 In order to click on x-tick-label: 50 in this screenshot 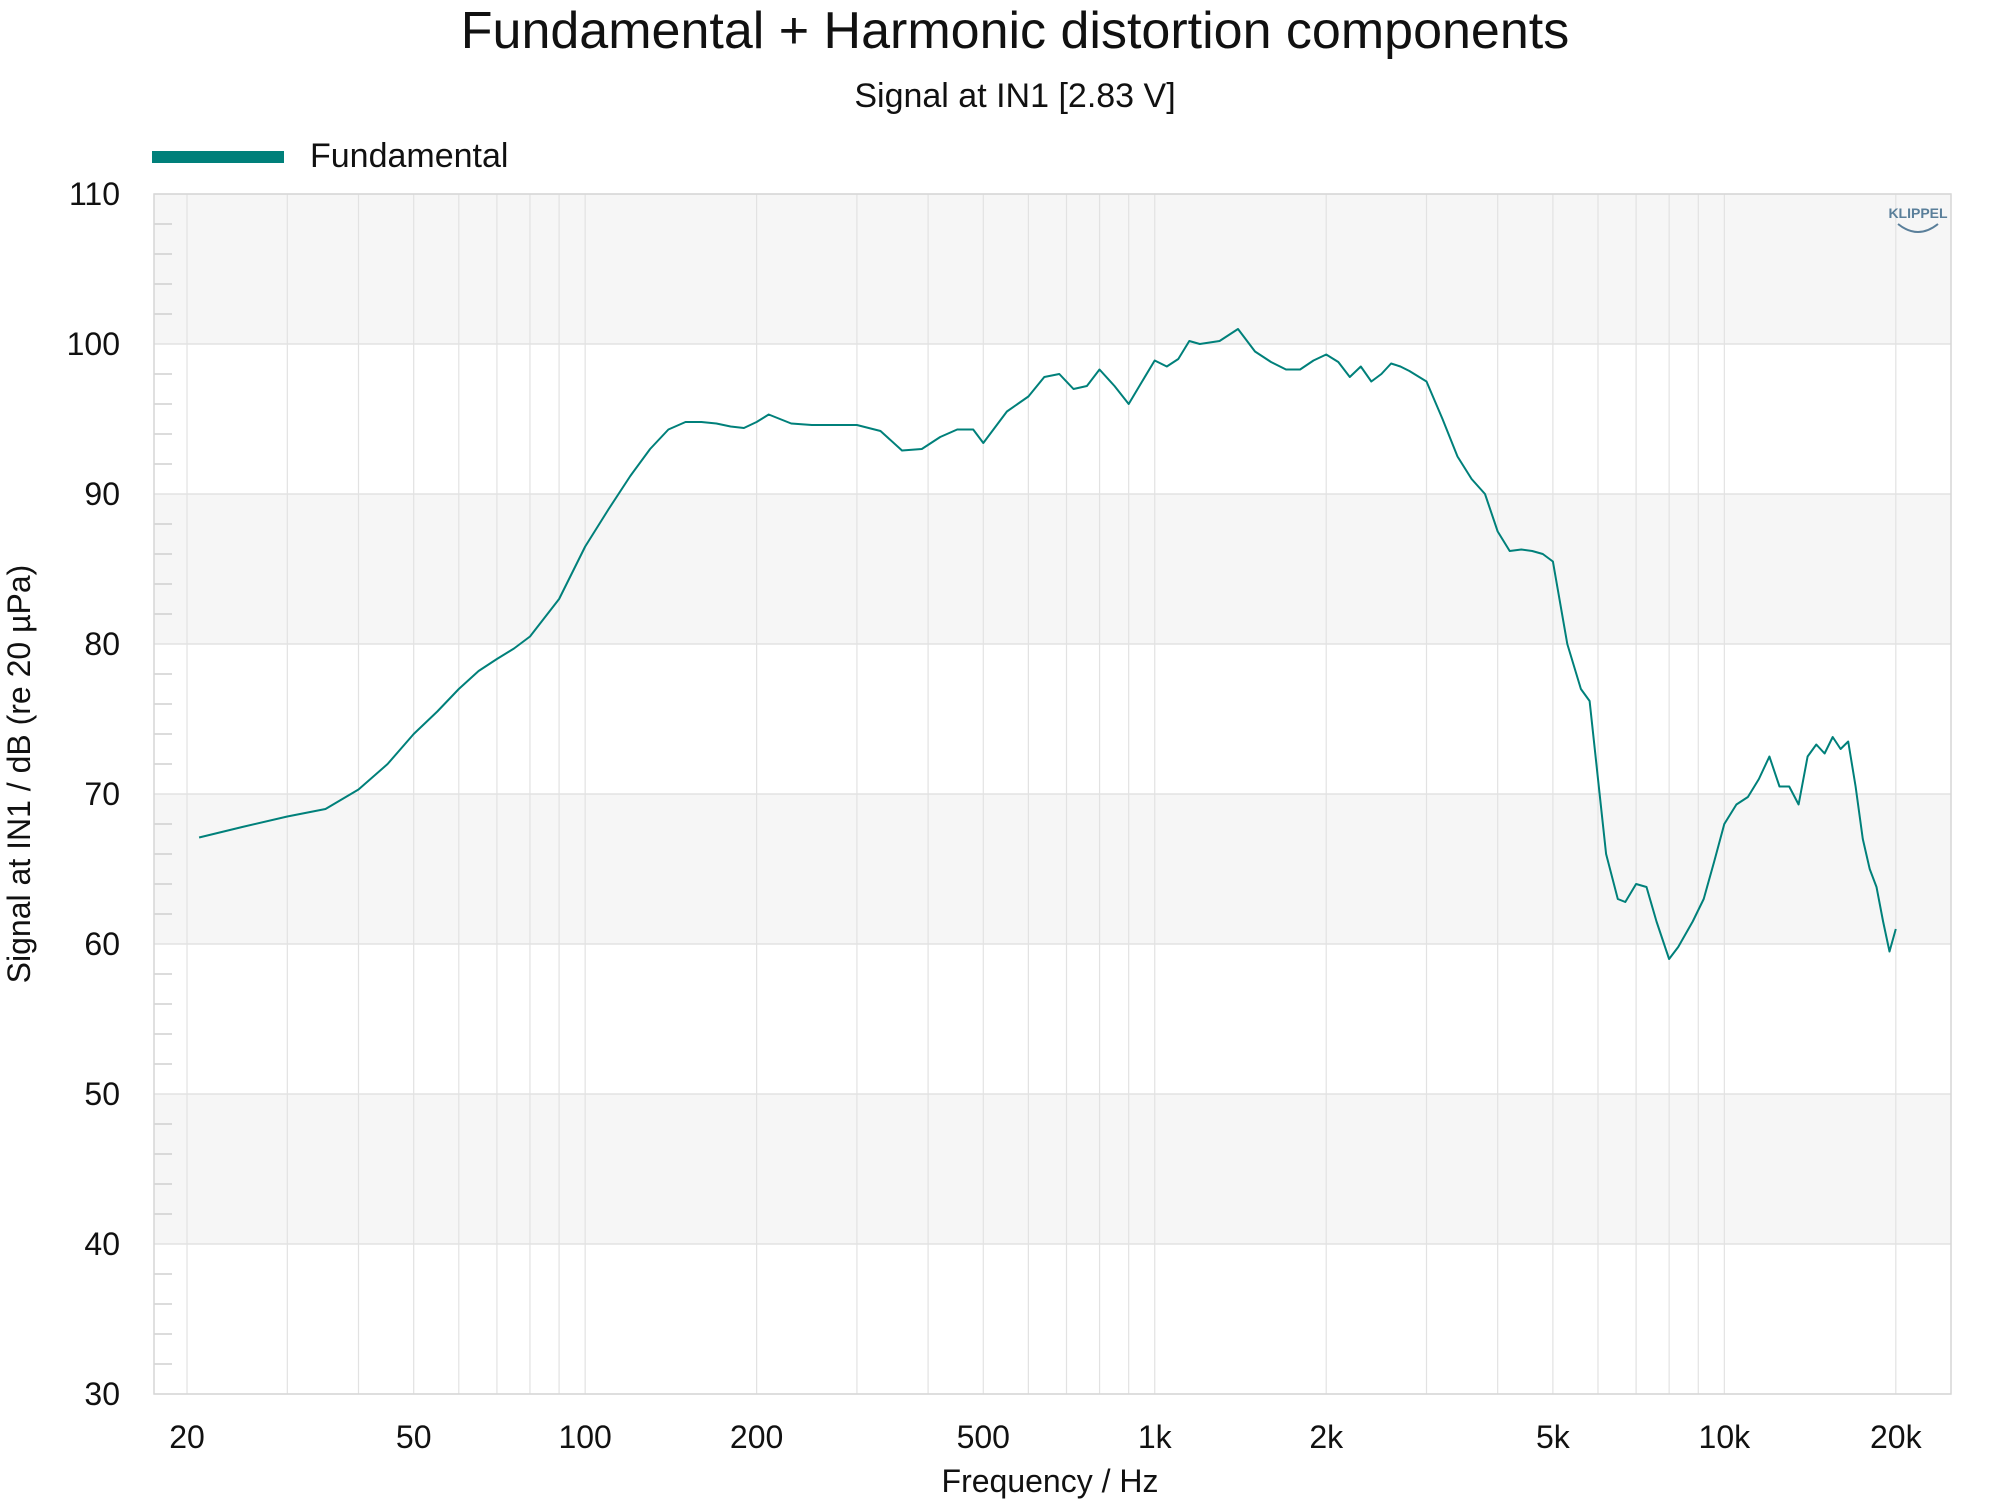, I will do `click(414, 1437)`.